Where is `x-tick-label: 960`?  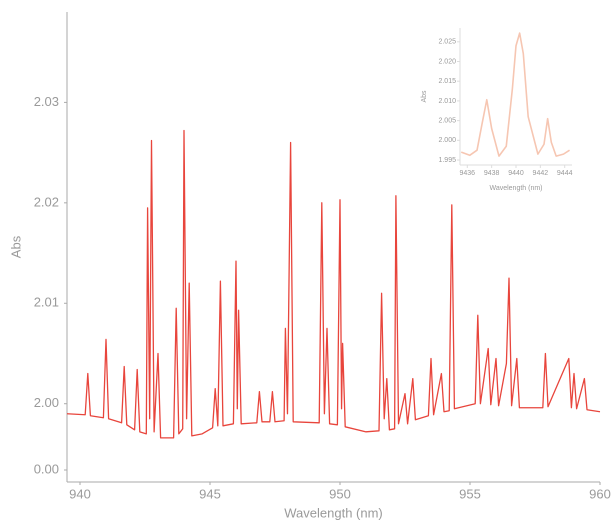
x-tick-label: 960 is located at coordinates (600, 493).